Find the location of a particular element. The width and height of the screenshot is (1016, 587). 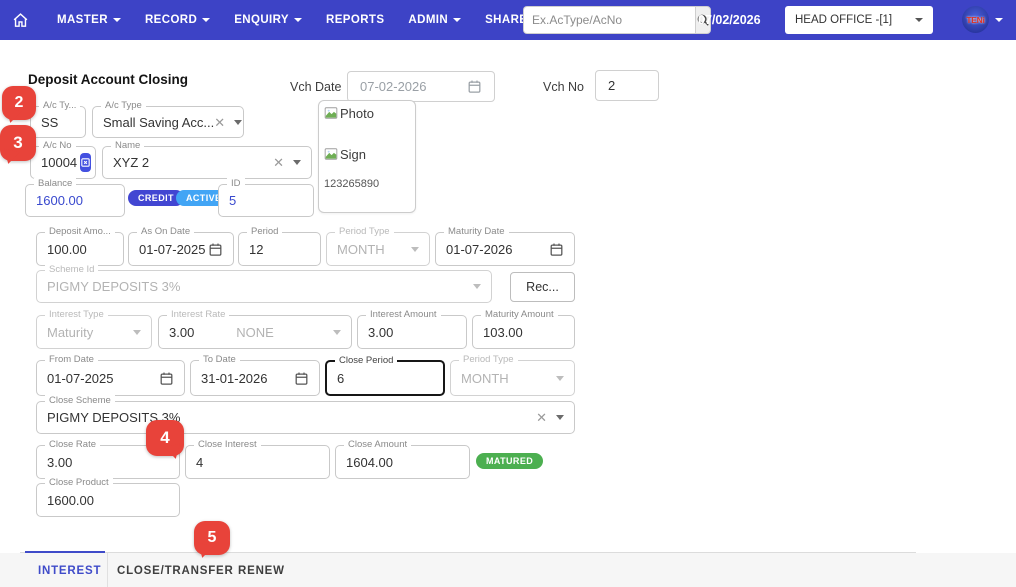

interest-rate-mode: NONE is located at coordinates (255, 332).